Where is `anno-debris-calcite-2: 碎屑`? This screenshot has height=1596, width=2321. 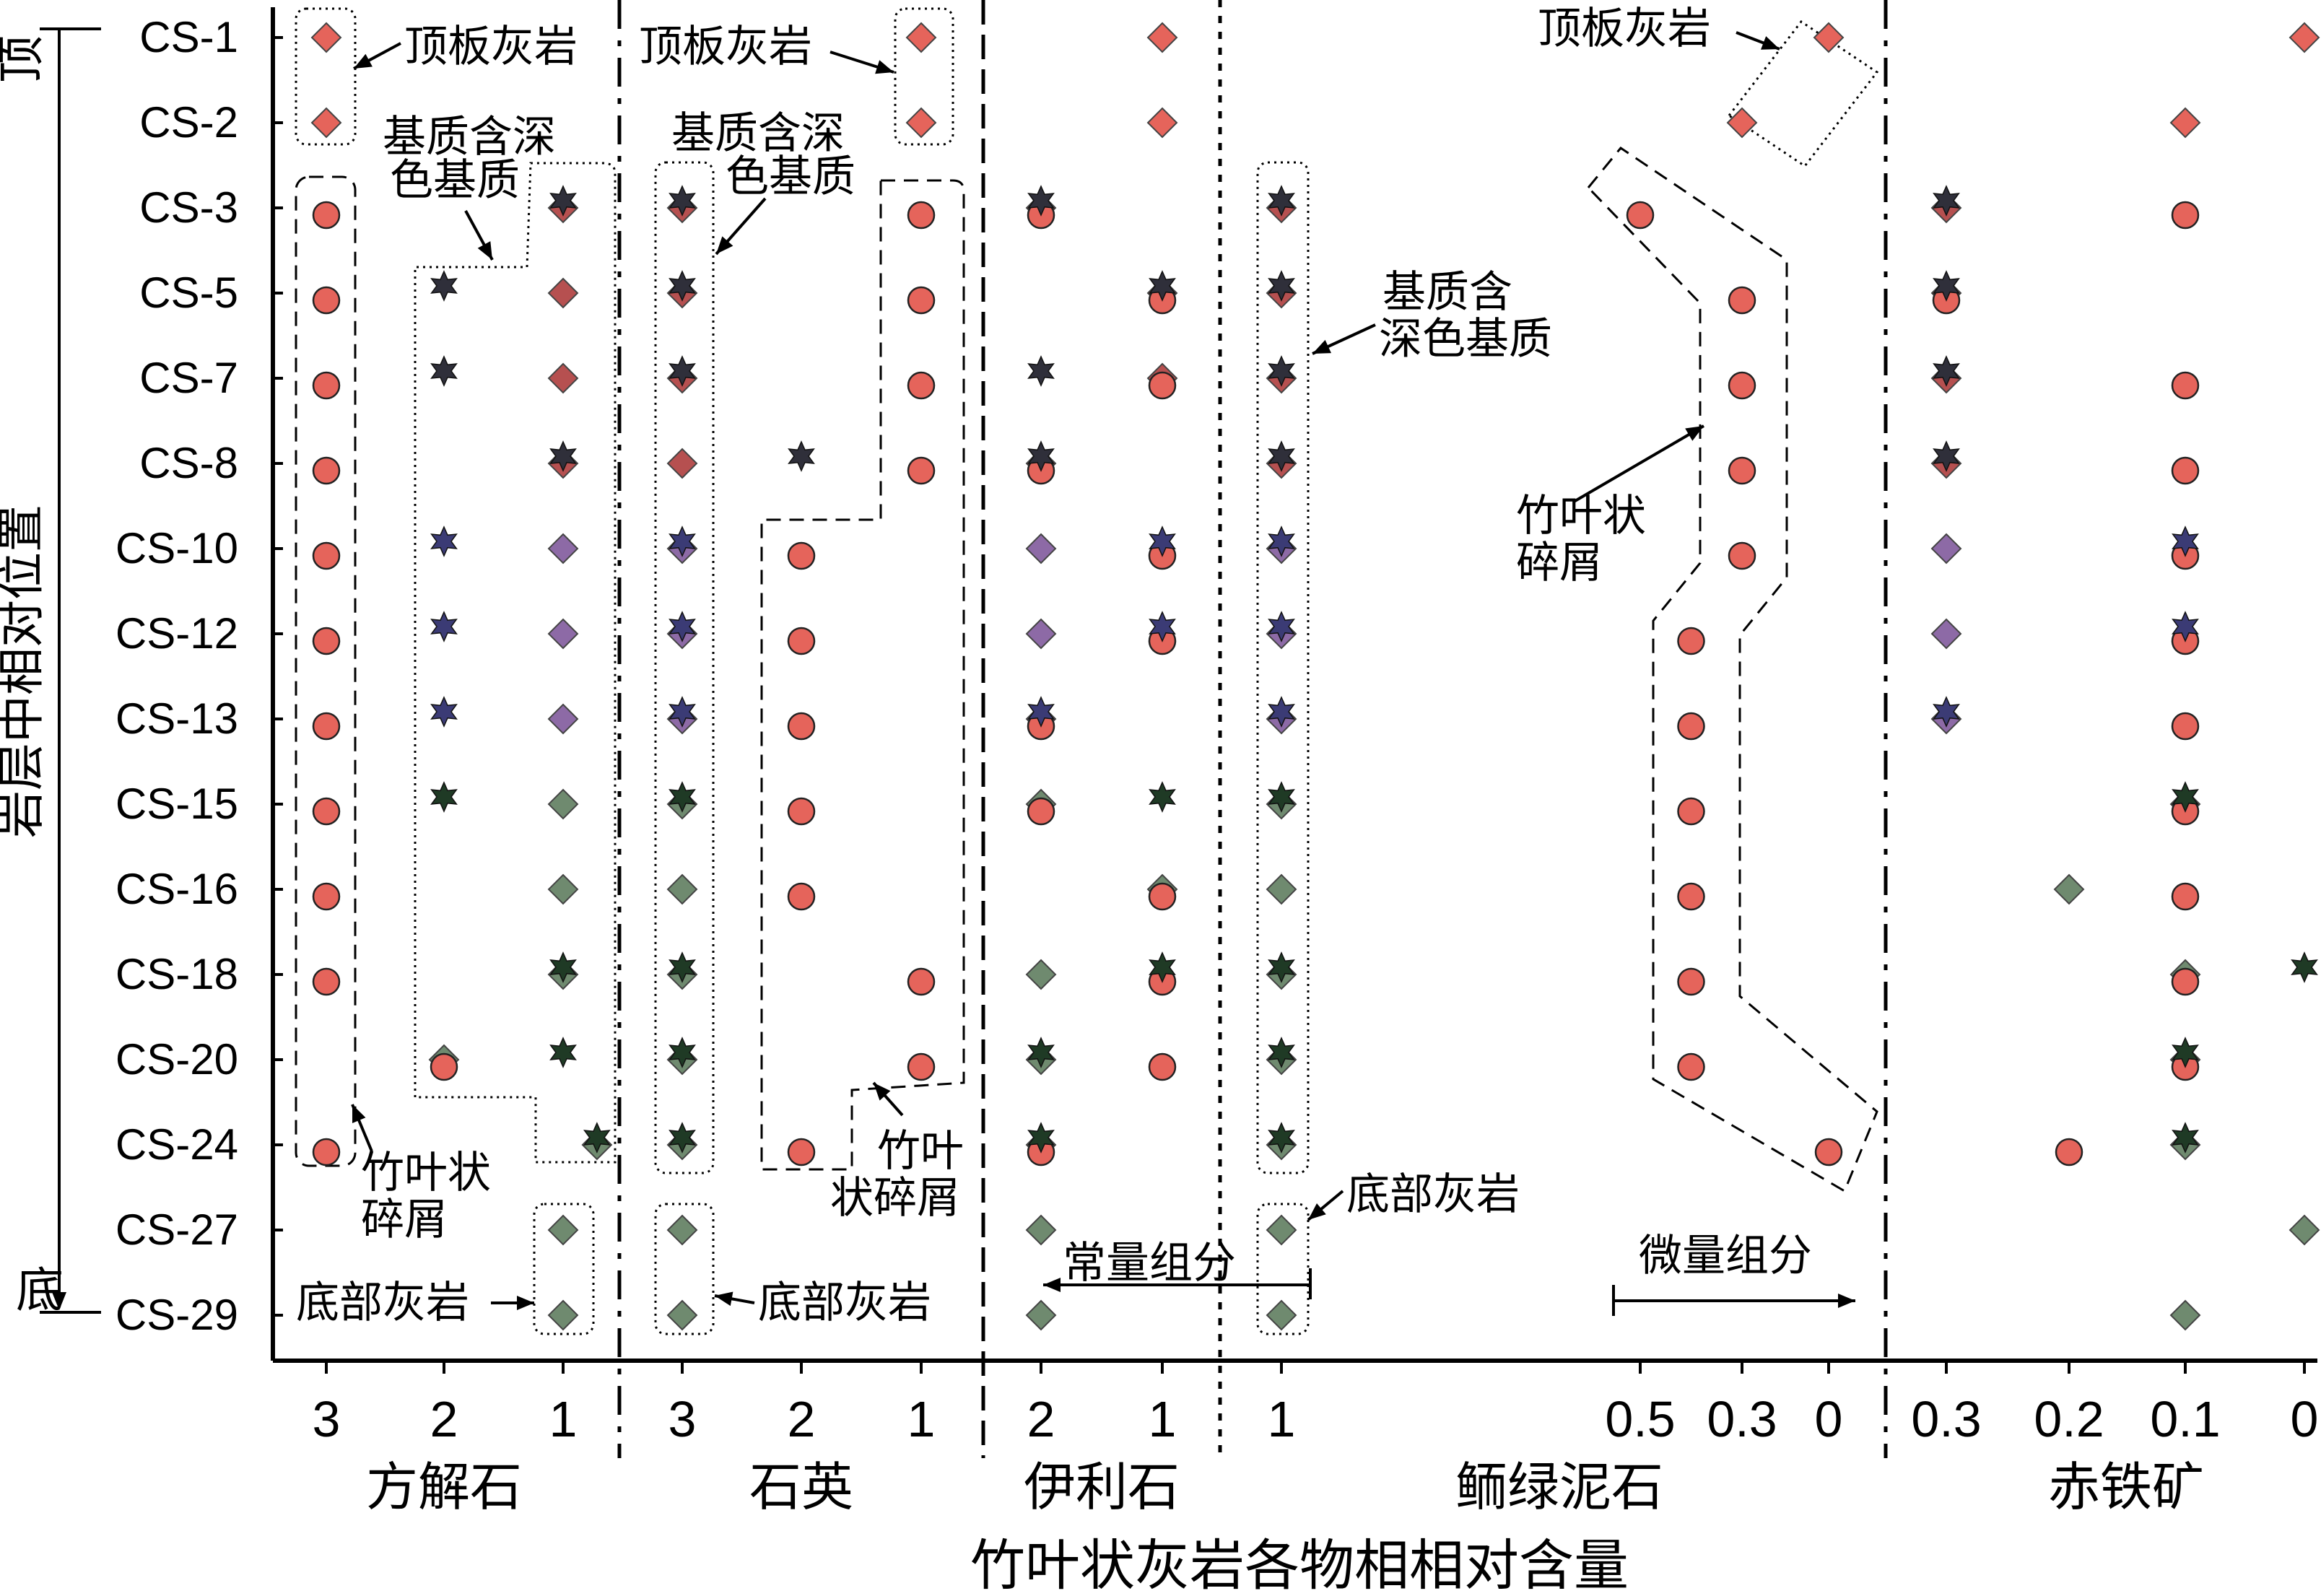 anno-debris-calcite-2: 碎屑 is located at coordinates (404, 1220).